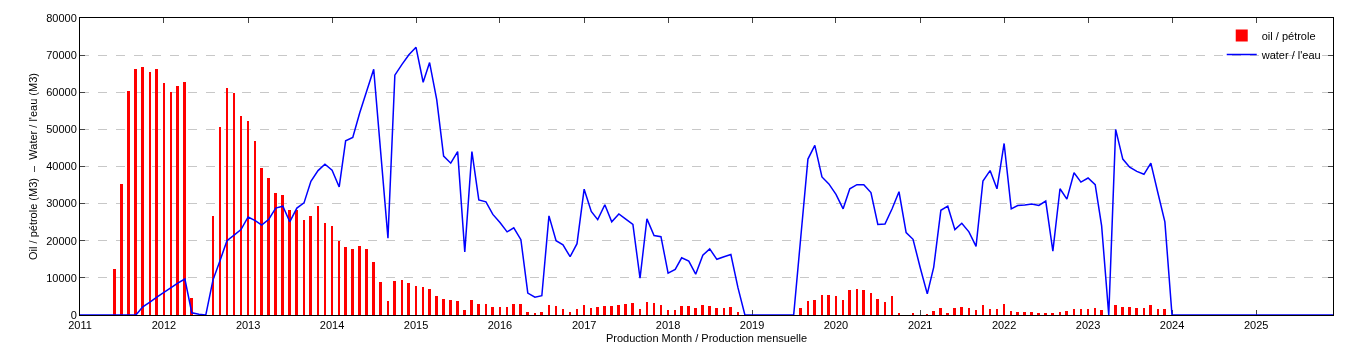  Describe the element at coordinates (1256, 325) in the screenshot. I see `x-tick-label: 2025` at that location.